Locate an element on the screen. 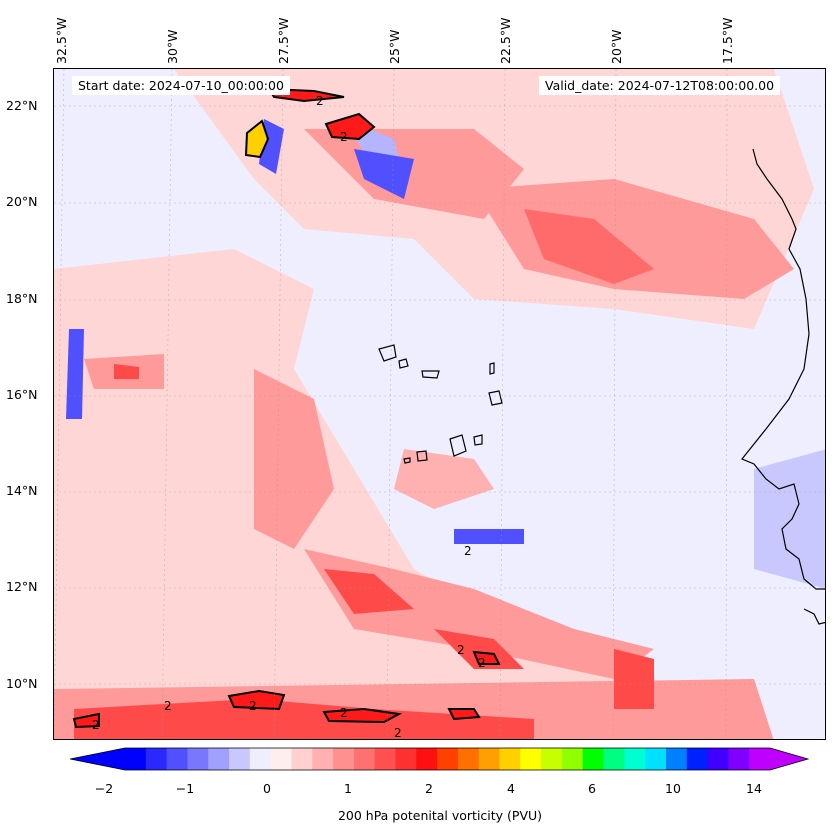 The height and width of the screenshot is (836, 837). lat-label: 10°N is located at coordinates (22, 683).